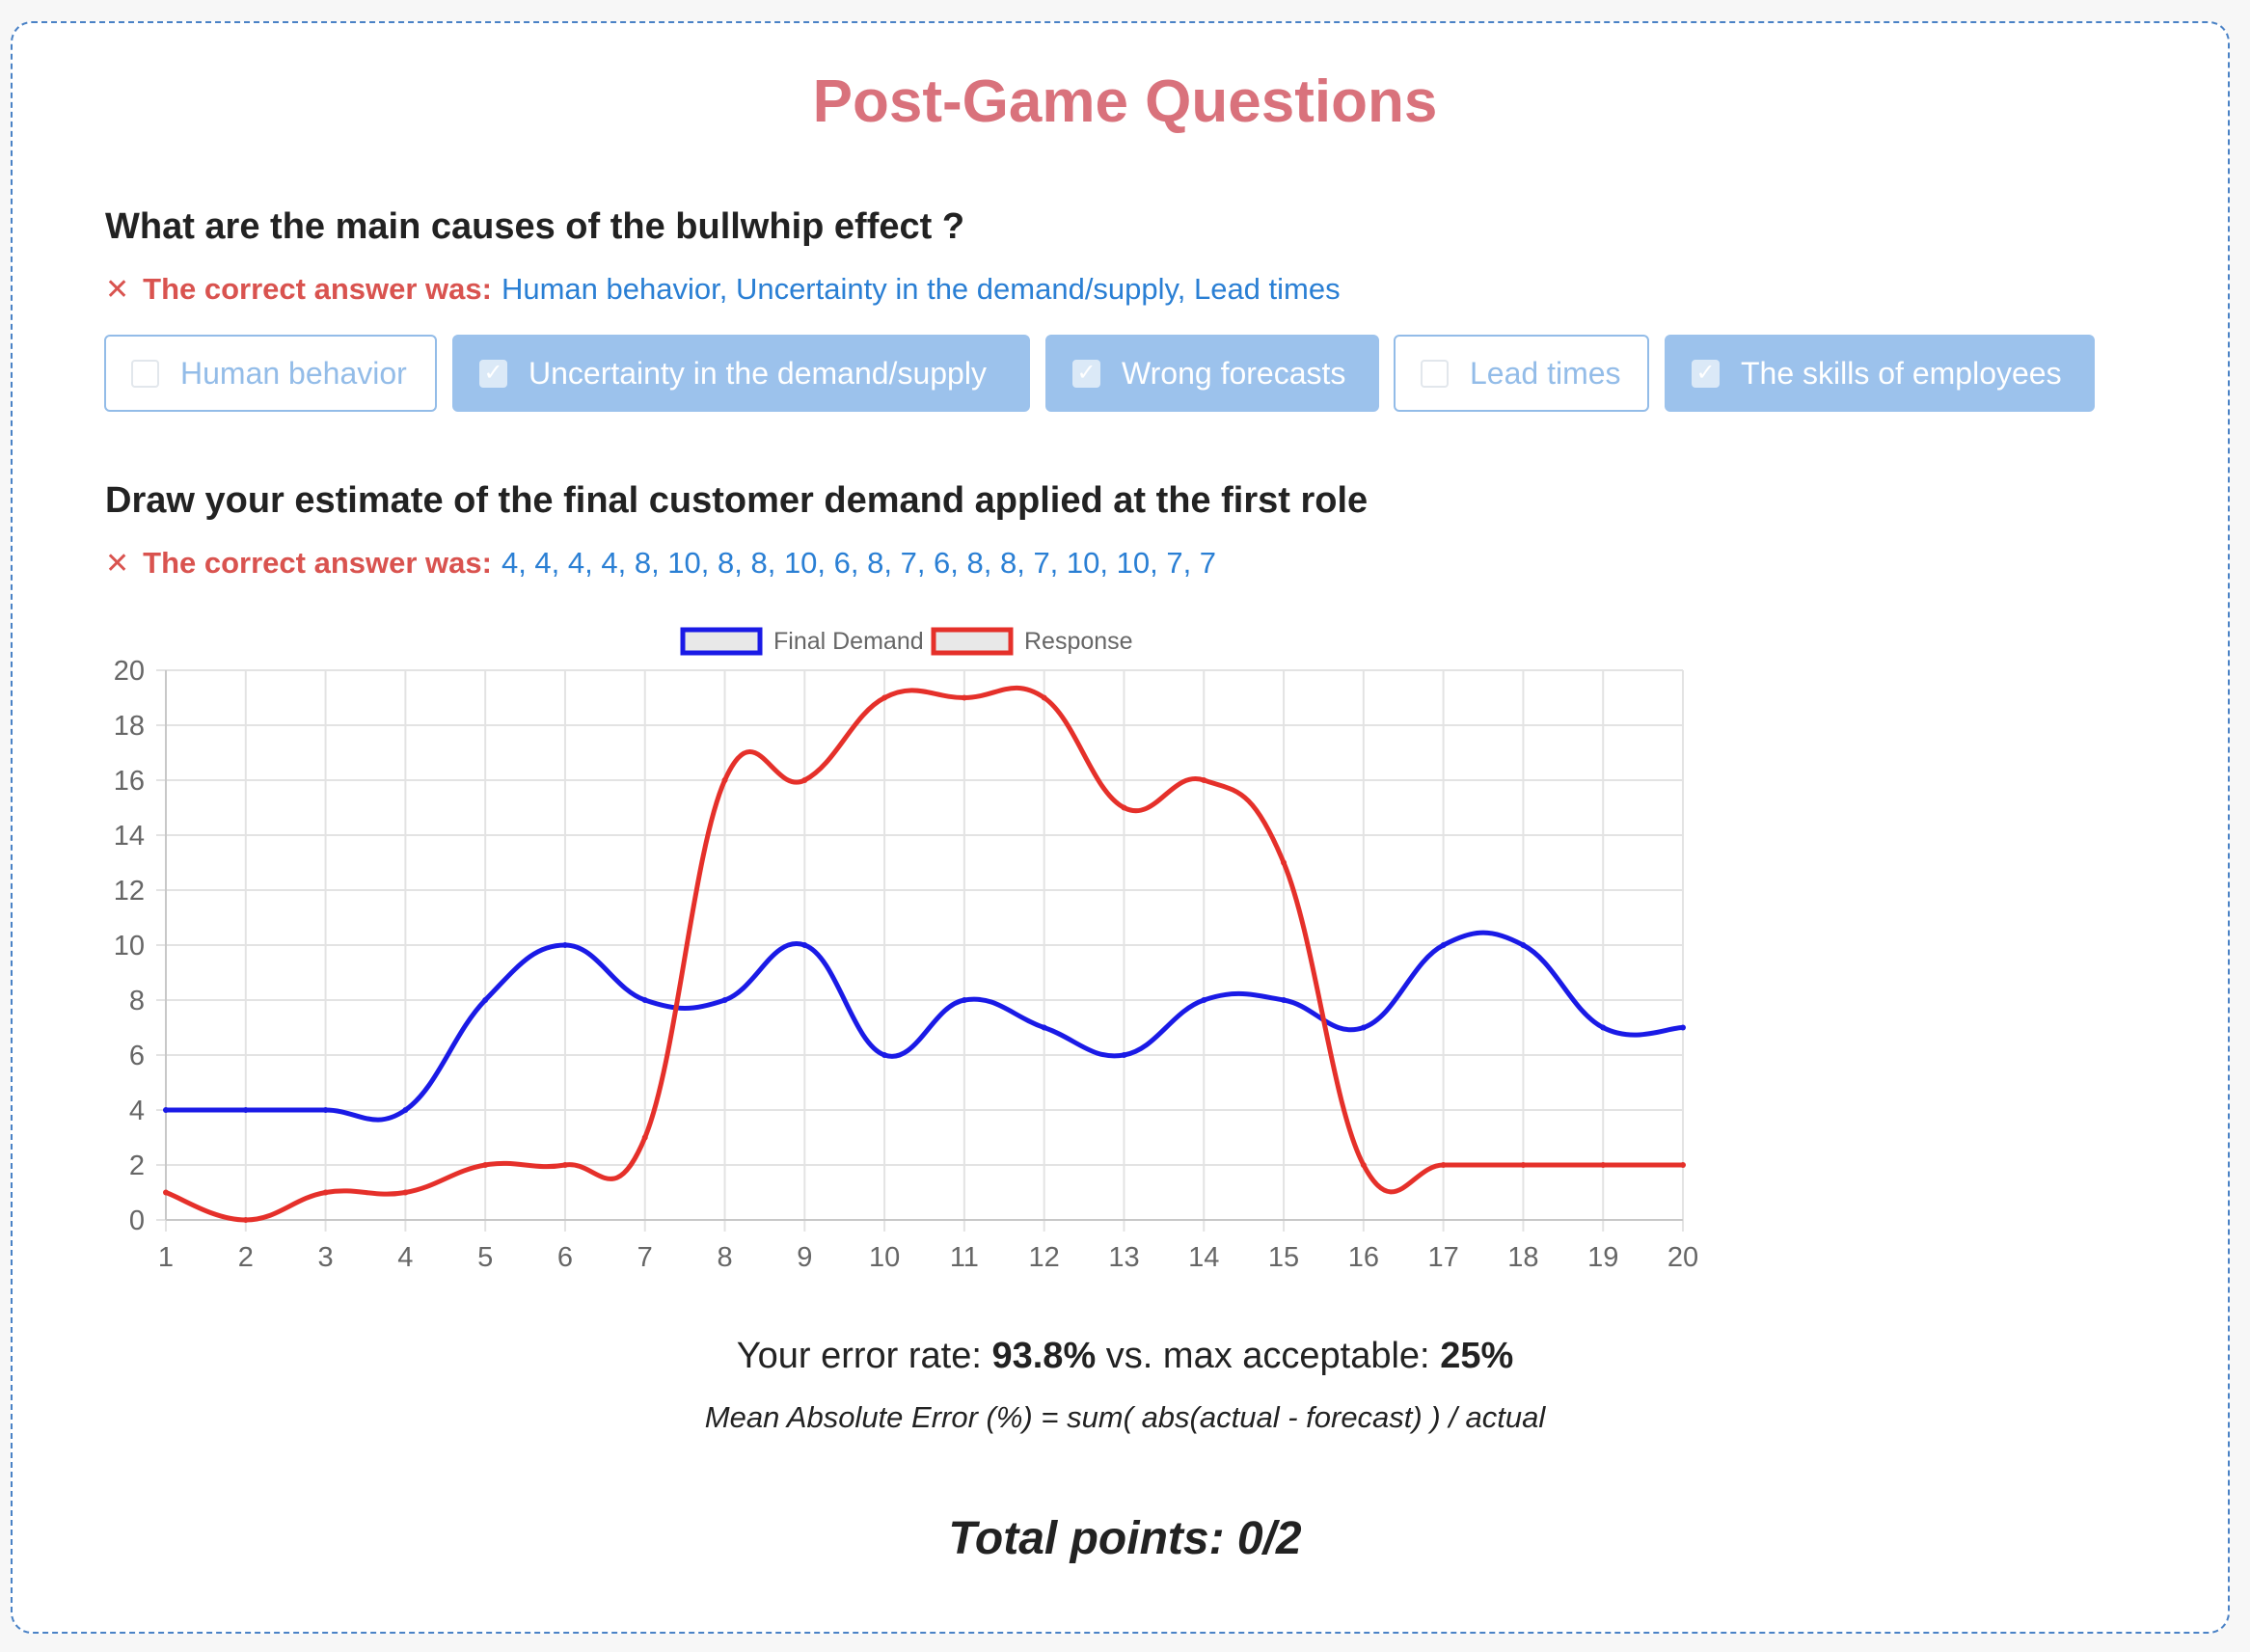 This screenshot has width=2250, height=1652. What do you see at coordinates (965, 1257) in the screenshot?
I see `x-tick-label: 11` at bounding box center [965, 1257].